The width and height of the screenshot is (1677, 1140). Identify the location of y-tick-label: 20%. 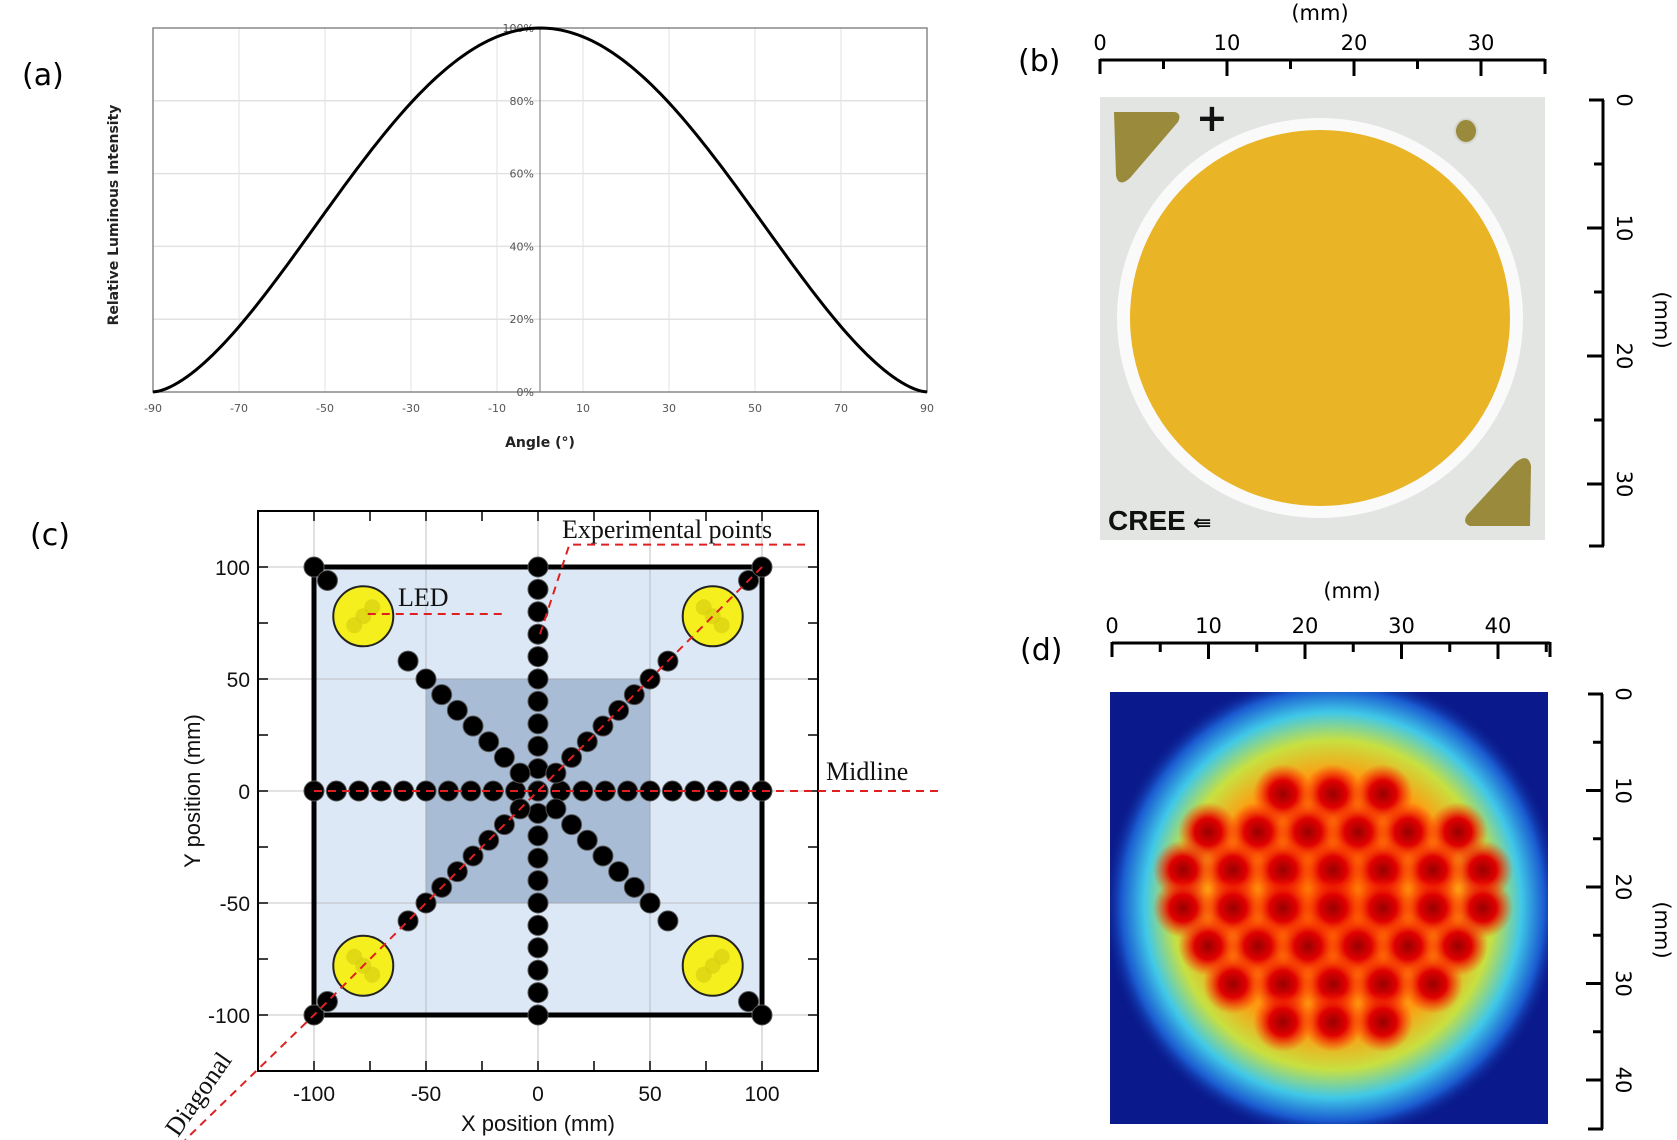
(522, 319).